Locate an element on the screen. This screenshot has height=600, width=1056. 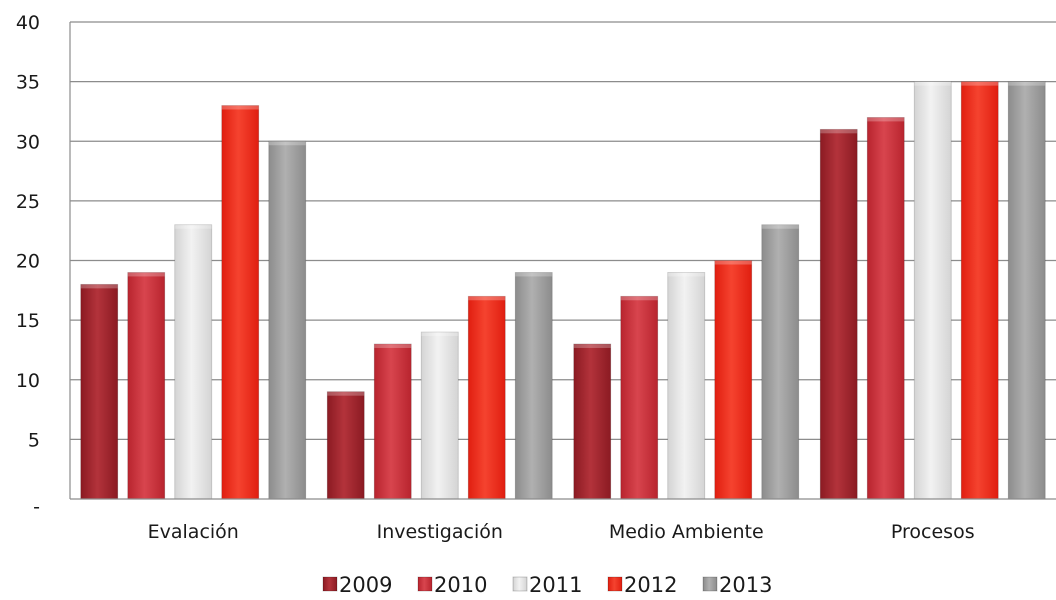
x-category-label: Evalación is located at coordinates (193, 532).